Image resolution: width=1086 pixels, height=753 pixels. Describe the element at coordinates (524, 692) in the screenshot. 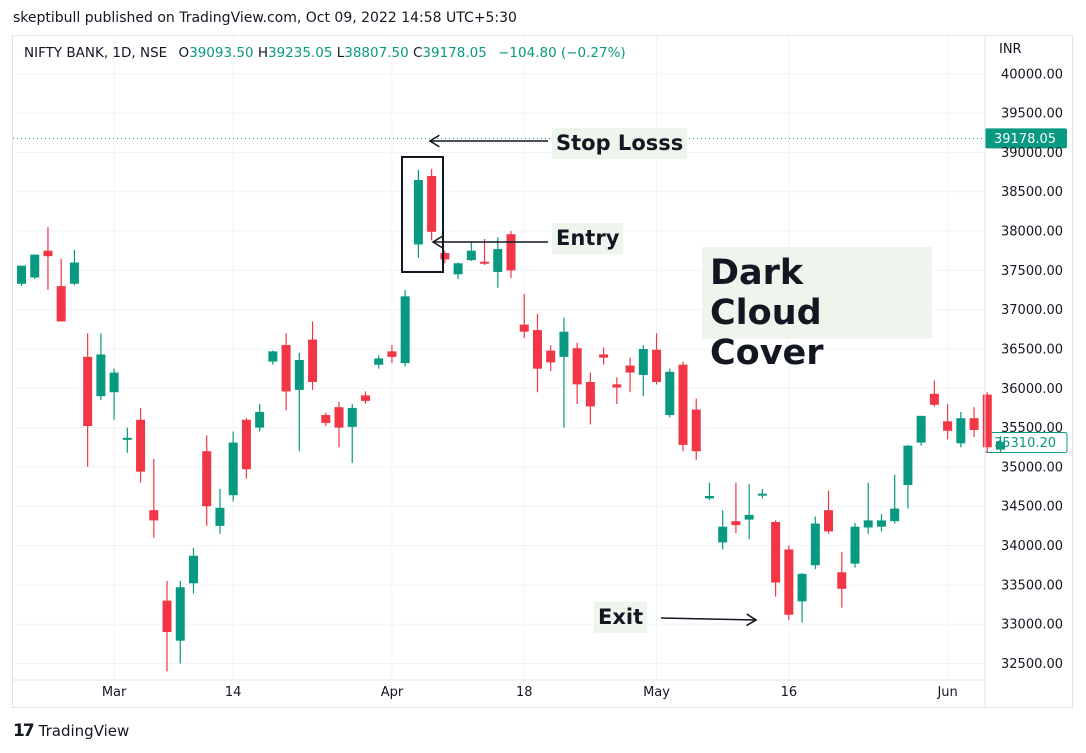

I see `x-tick-label: 18` at that location.